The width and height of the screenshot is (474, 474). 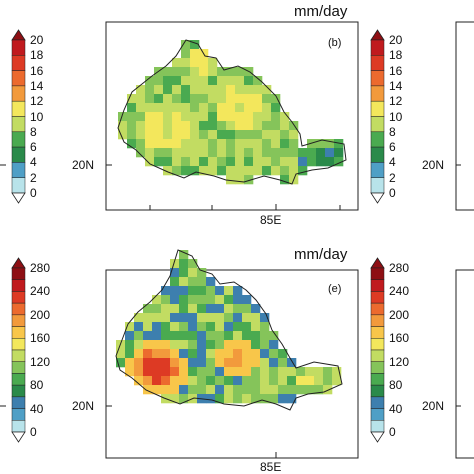 I want to click on colorbar-bottom-left-bin, so click(x=18, y=273).